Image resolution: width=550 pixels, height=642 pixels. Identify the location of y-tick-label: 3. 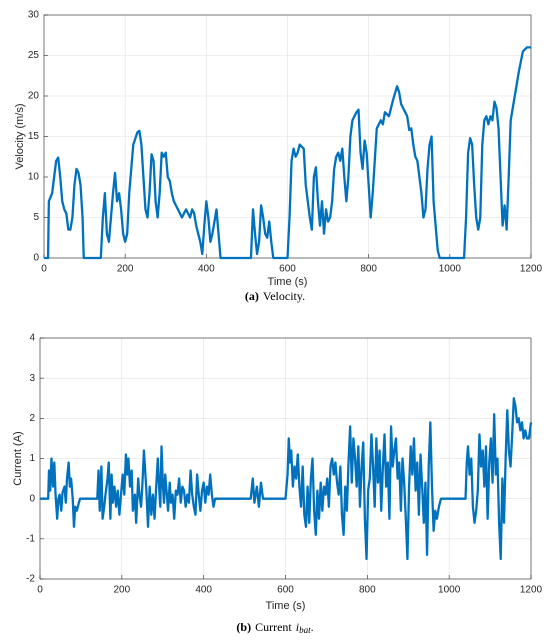
(32, 378).